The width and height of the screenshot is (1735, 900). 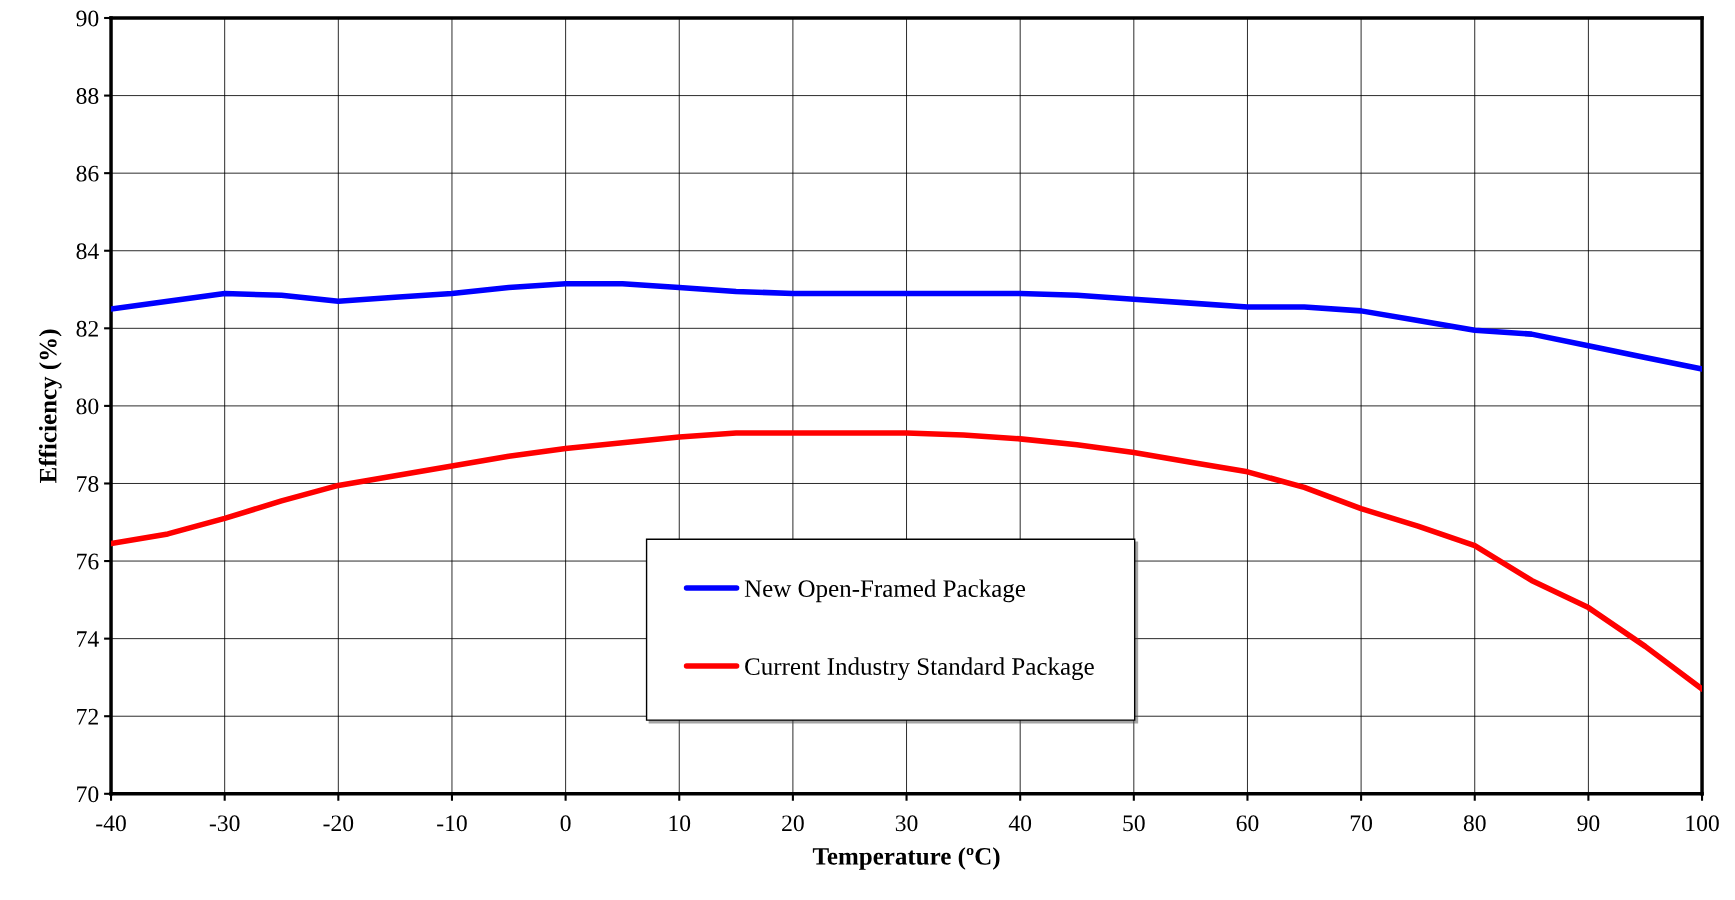 What do you see at coordinates (1361, 823) in the screenshot?
I see `x-tick-label: 70` at bounding box center [1361, 823].